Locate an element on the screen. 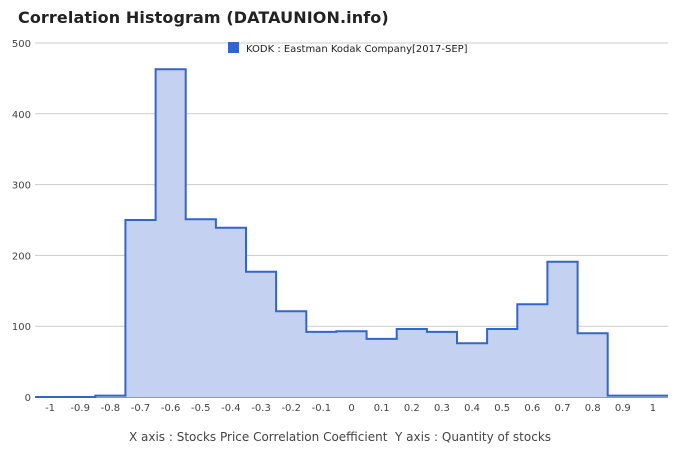 The image size is (680, 462). x-tick-label: -0.6 is located at coordinates (171, 408).